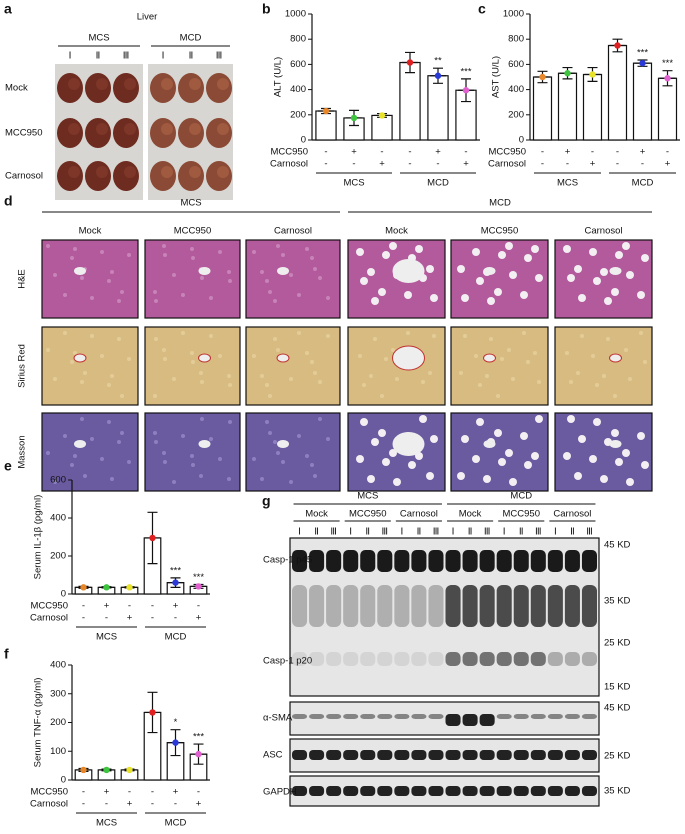 This screenshot has width=685, height=834. What do you see at coordinates (80, 358) in the screenshot?
I see `vessel` at bounding box center [80, 358].